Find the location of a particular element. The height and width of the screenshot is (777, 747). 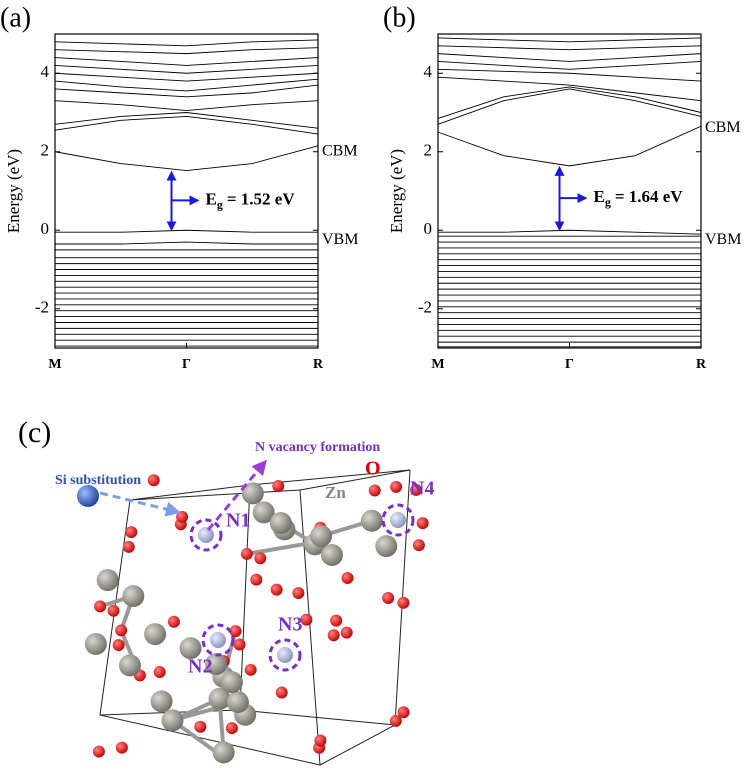

vbm-label: VBM is located at coordinates (340, 239).